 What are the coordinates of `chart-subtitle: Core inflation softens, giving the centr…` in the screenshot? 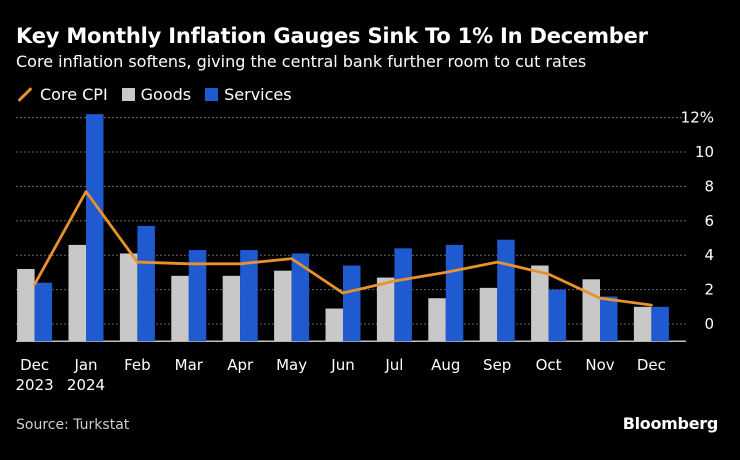 It's located at (301, 61).